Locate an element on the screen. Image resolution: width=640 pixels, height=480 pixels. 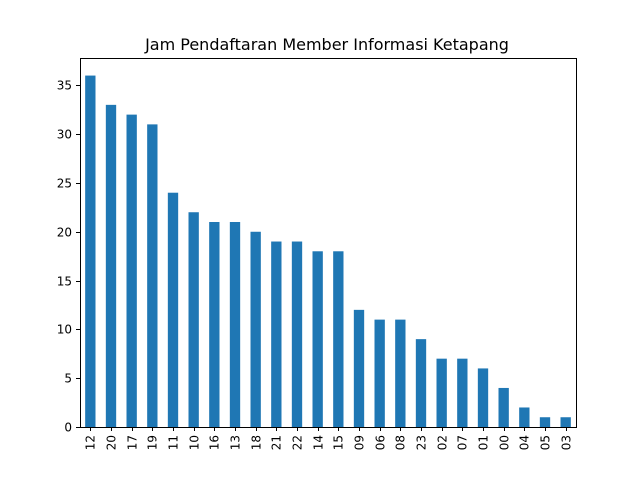
x-tick-label: 14 is located at coordinates (319, 442).